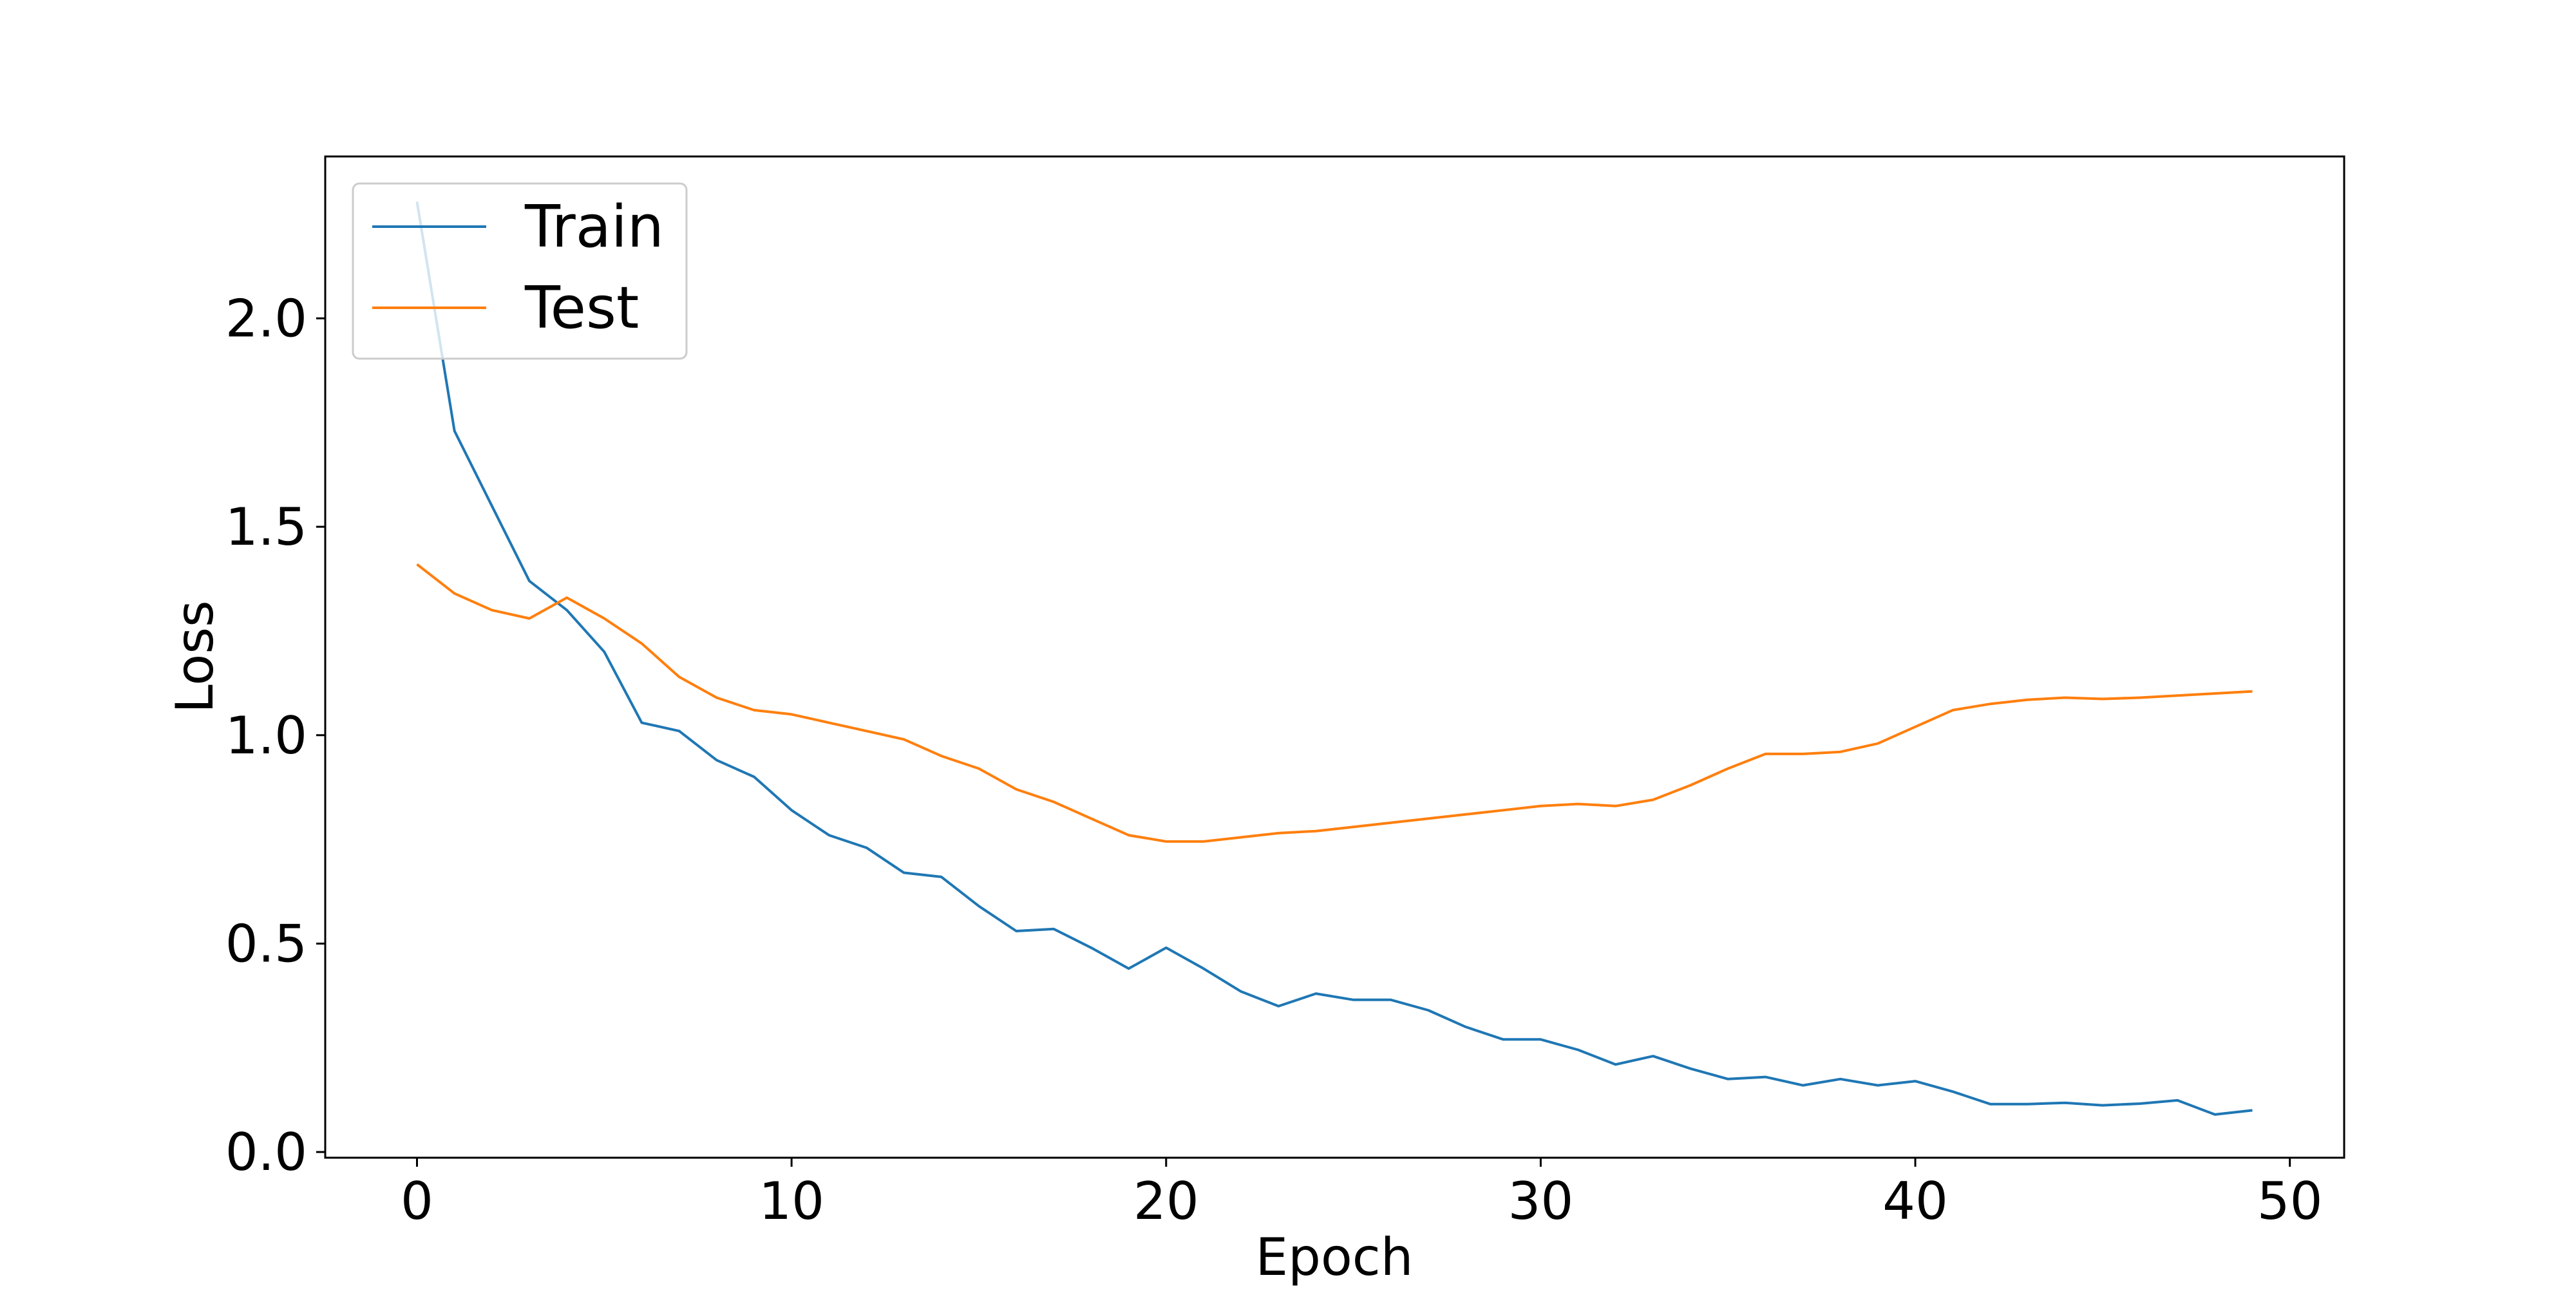 The image size is (2576, 1291). What do you see at coordinates (266, 944) in the screenshot?
I see `y-tick-label: 0.5` at bounding box center [266, 944].